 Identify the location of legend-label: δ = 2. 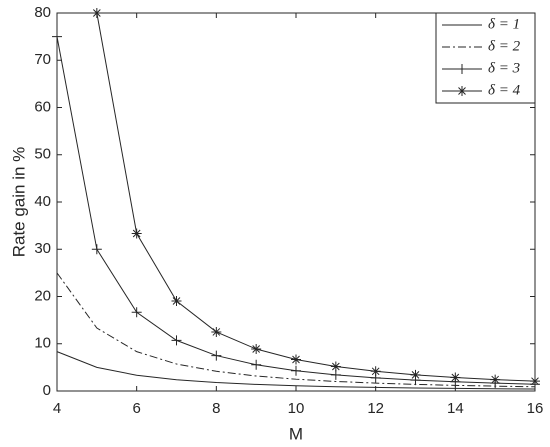
(504, 46).